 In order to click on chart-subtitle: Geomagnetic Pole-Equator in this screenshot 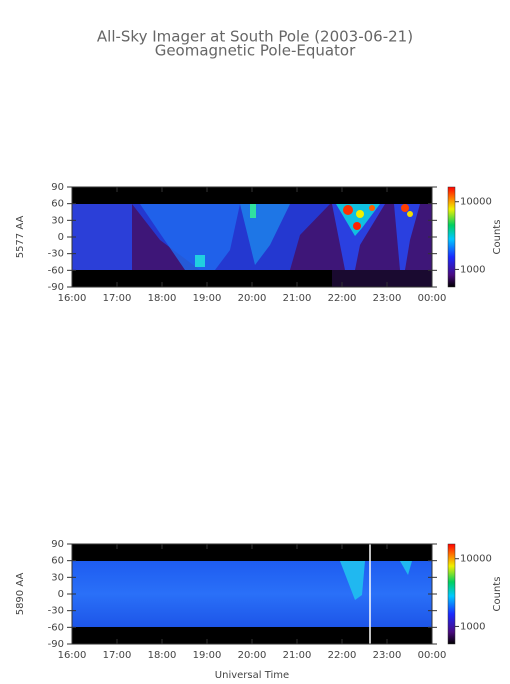, I will do `click(255, 51)`.